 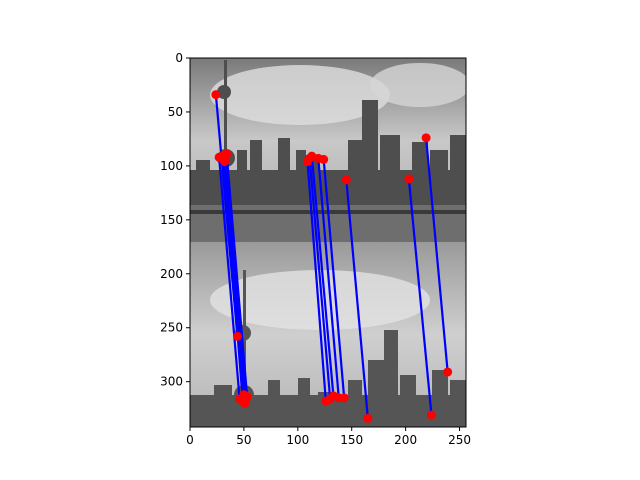 What do you see at coordinates (190, 440) in the screenshot?
I see `x-tick-label: 0` at bounding box center [190, 440].